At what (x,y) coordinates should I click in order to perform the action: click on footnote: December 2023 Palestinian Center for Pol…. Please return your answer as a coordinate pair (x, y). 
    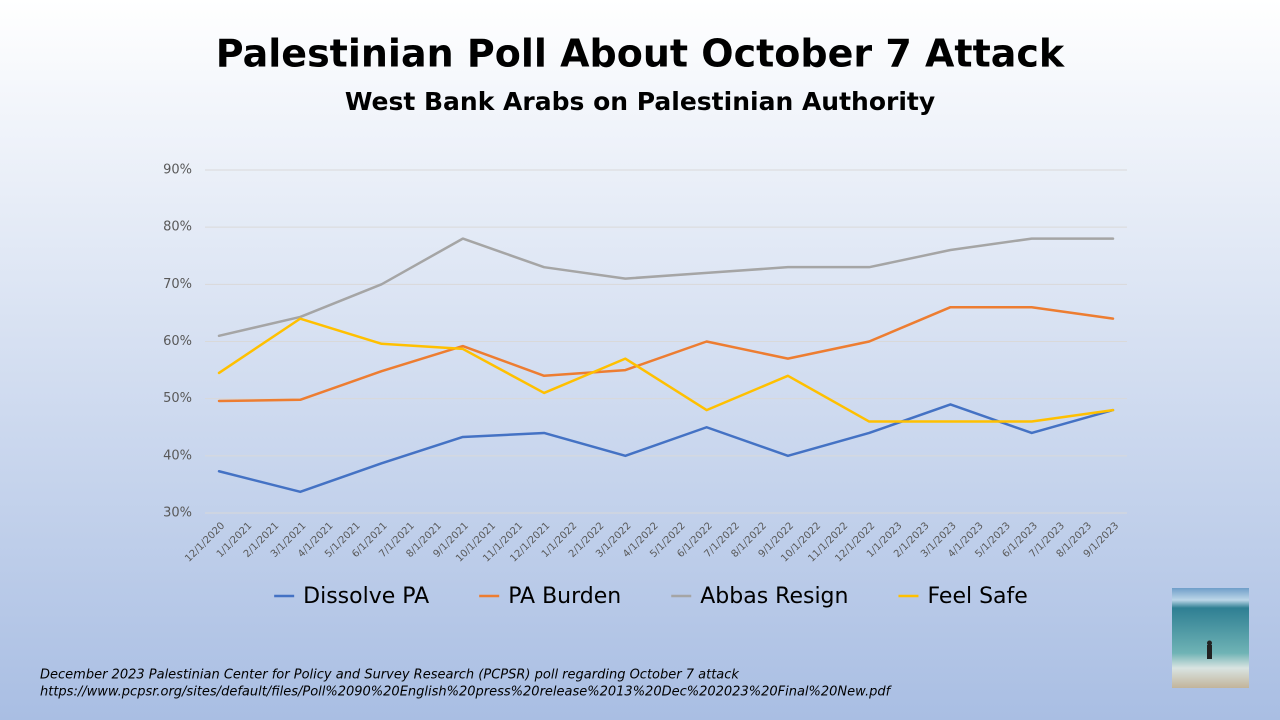
    Looking at the image, I should click on (389, 675).